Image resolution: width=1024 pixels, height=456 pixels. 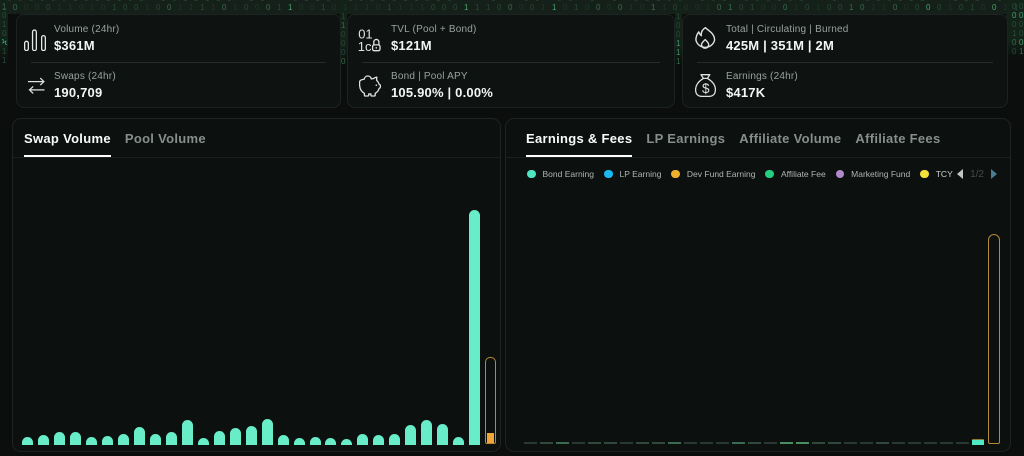 I want to click on svg-text: 01, so click(x=365, y=33).